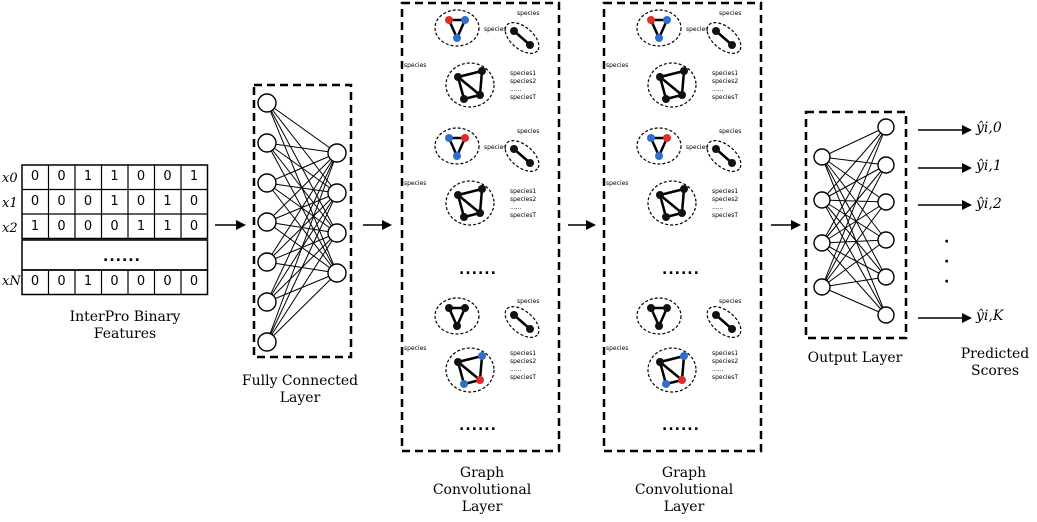 The image size is (1037, 522). What do you see at coordinates (989, 166) in the screenshot?
I see `output-label-1: ŷi,1` at bounding box center [989, 166].